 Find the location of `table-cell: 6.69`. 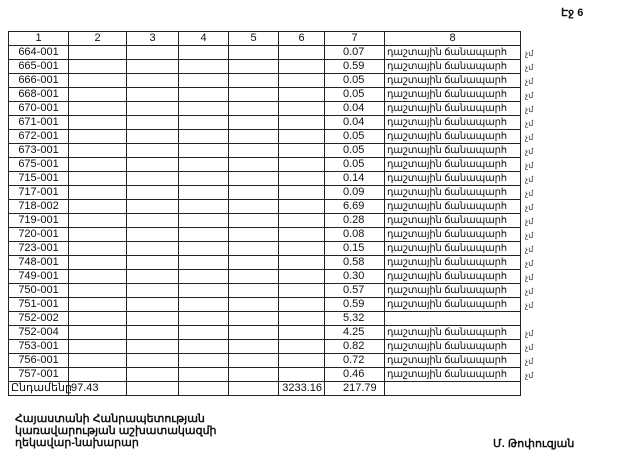

table-cell: 6.69 is located at coordinates (354, 206).